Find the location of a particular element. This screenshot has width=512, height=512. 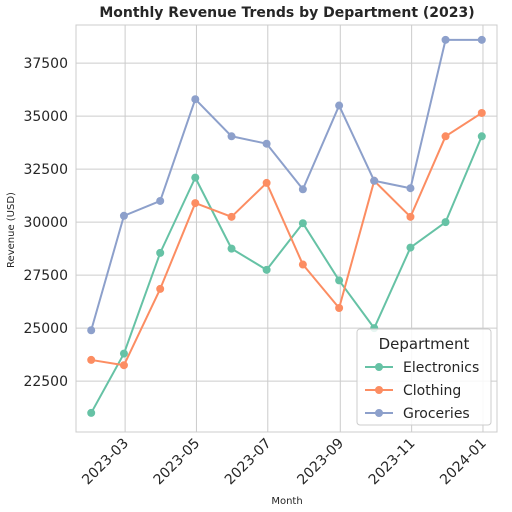

x-tick-label: 2023-05 is located at coordinates (177, 462).